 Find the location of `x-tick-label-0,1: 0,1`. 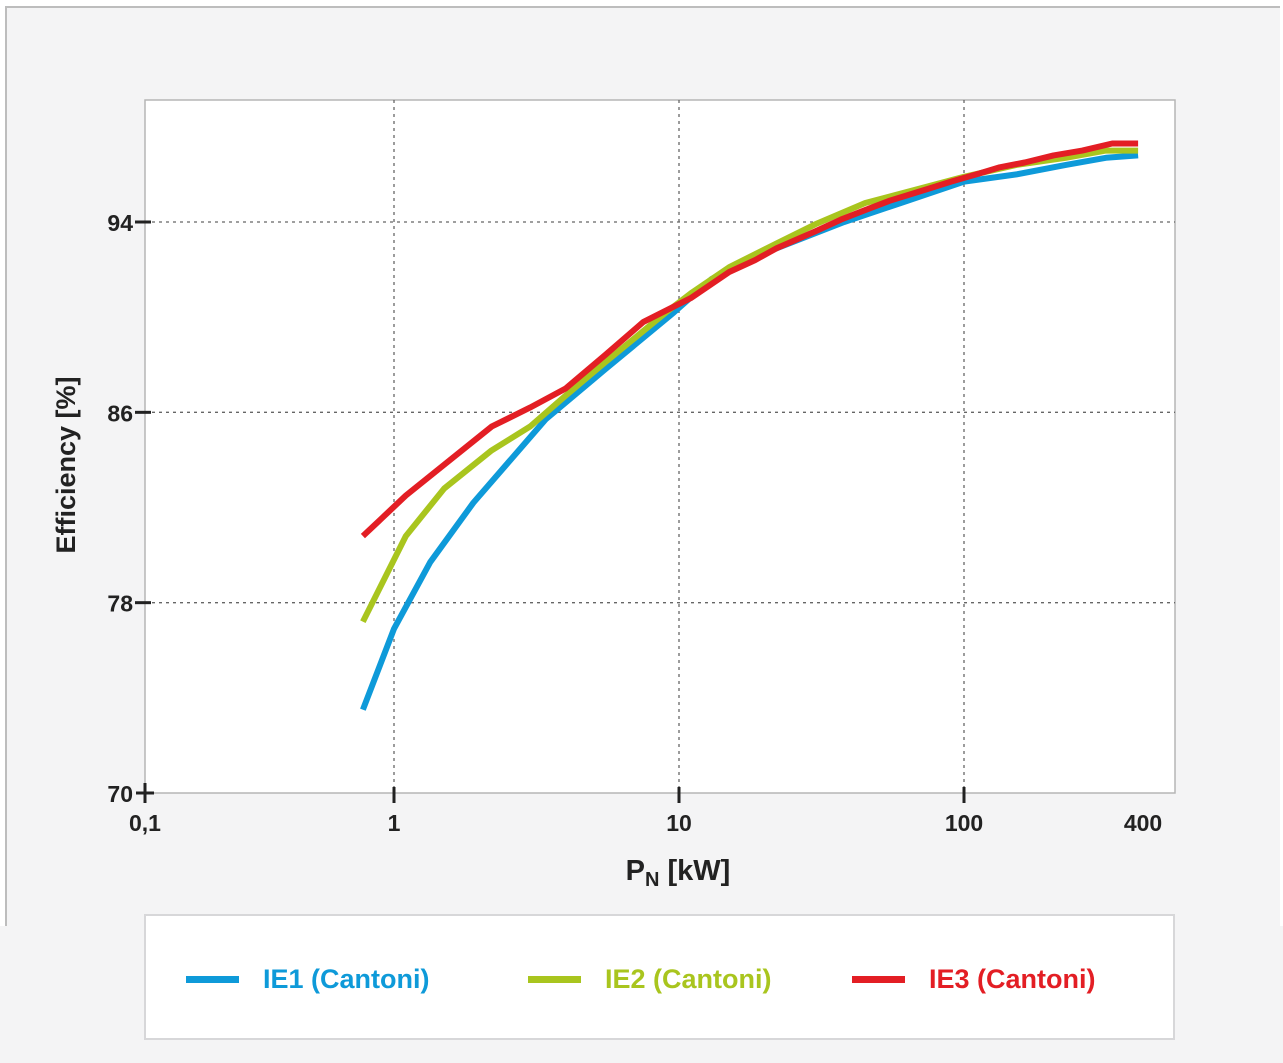

x-tick-label-0,1: 0,1 is located at coordinates (145, 823).